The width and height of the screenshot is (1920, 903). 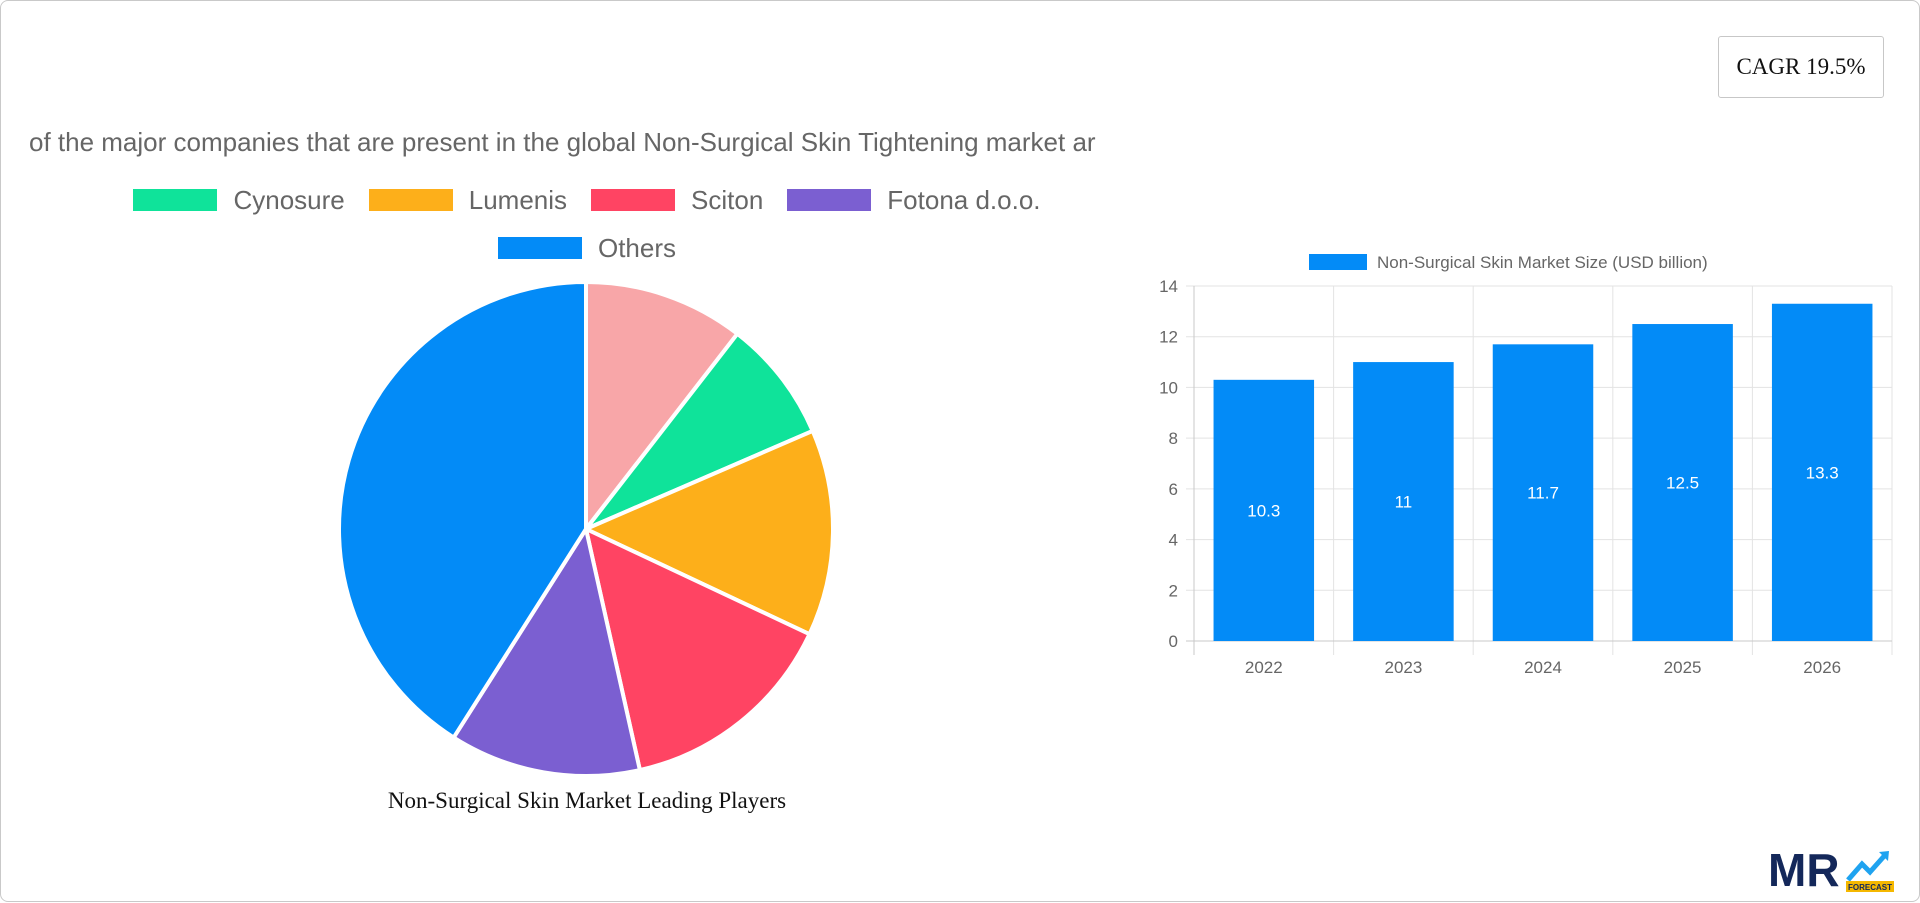 What do you see at coordinates (1173, 438) in the screenshot?
I see `y-tick-label: 8` at bounding box center [1173, 438].